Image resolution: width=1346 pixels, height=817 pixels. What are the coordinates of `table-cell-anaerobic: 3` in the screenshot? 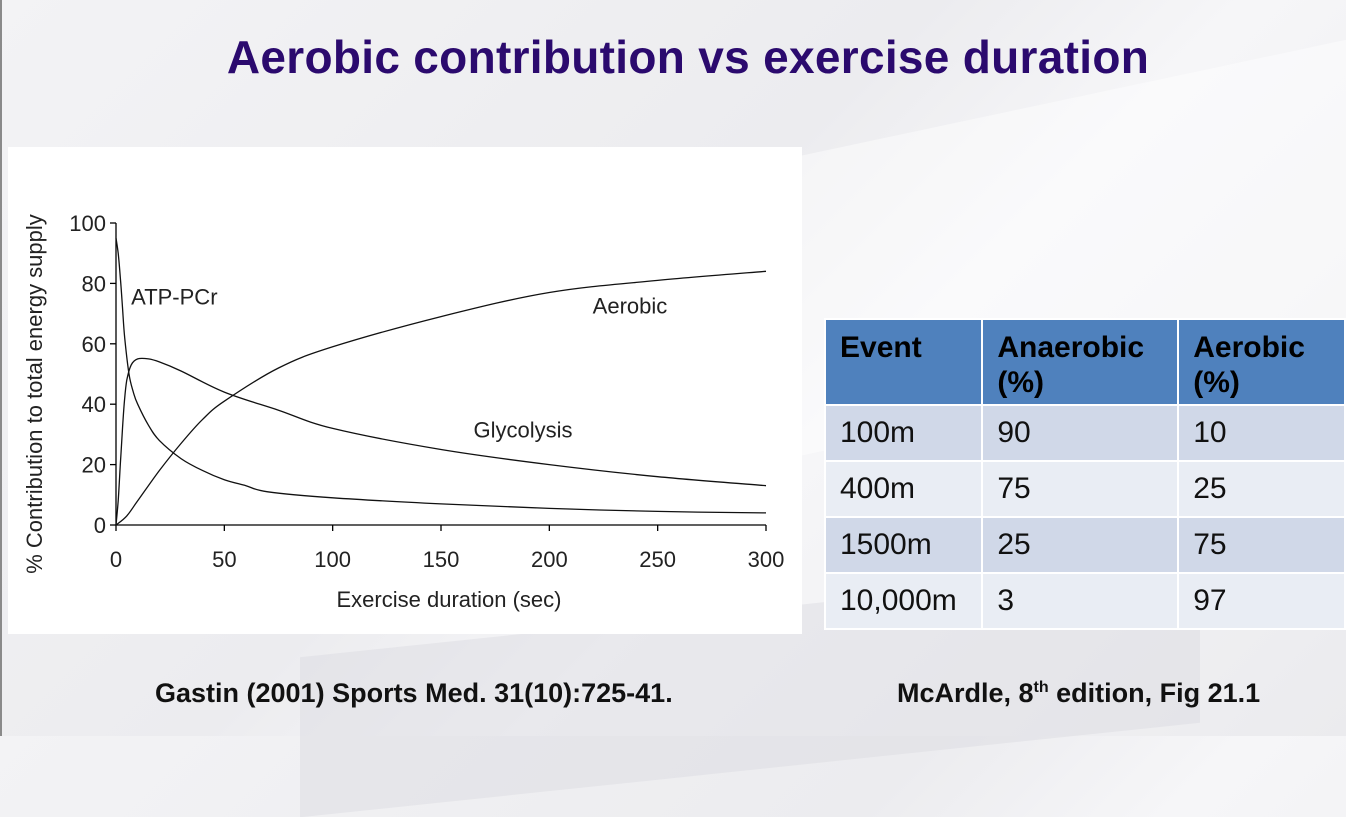 It's located at (1080, 601).